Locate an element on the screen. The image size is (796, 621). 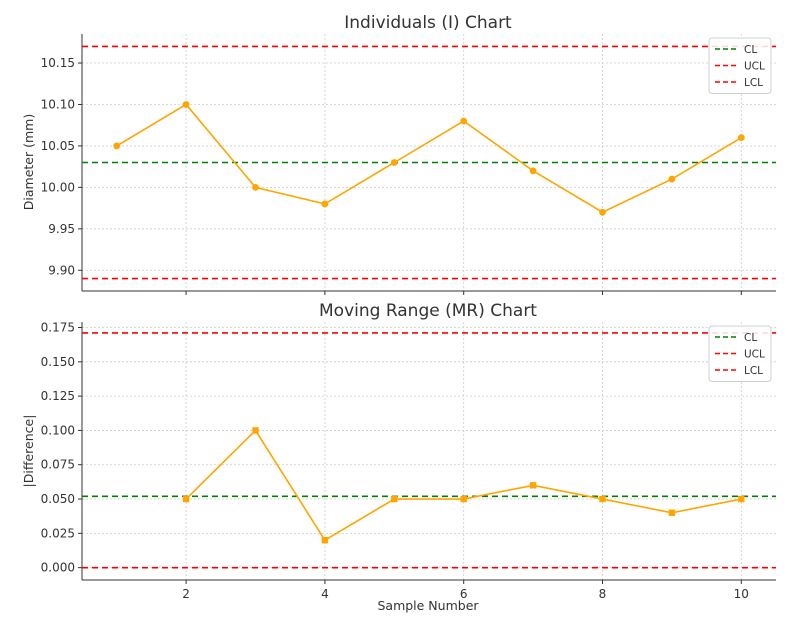
y-tick-label: 0.000 is located at coordinates (58, 568).